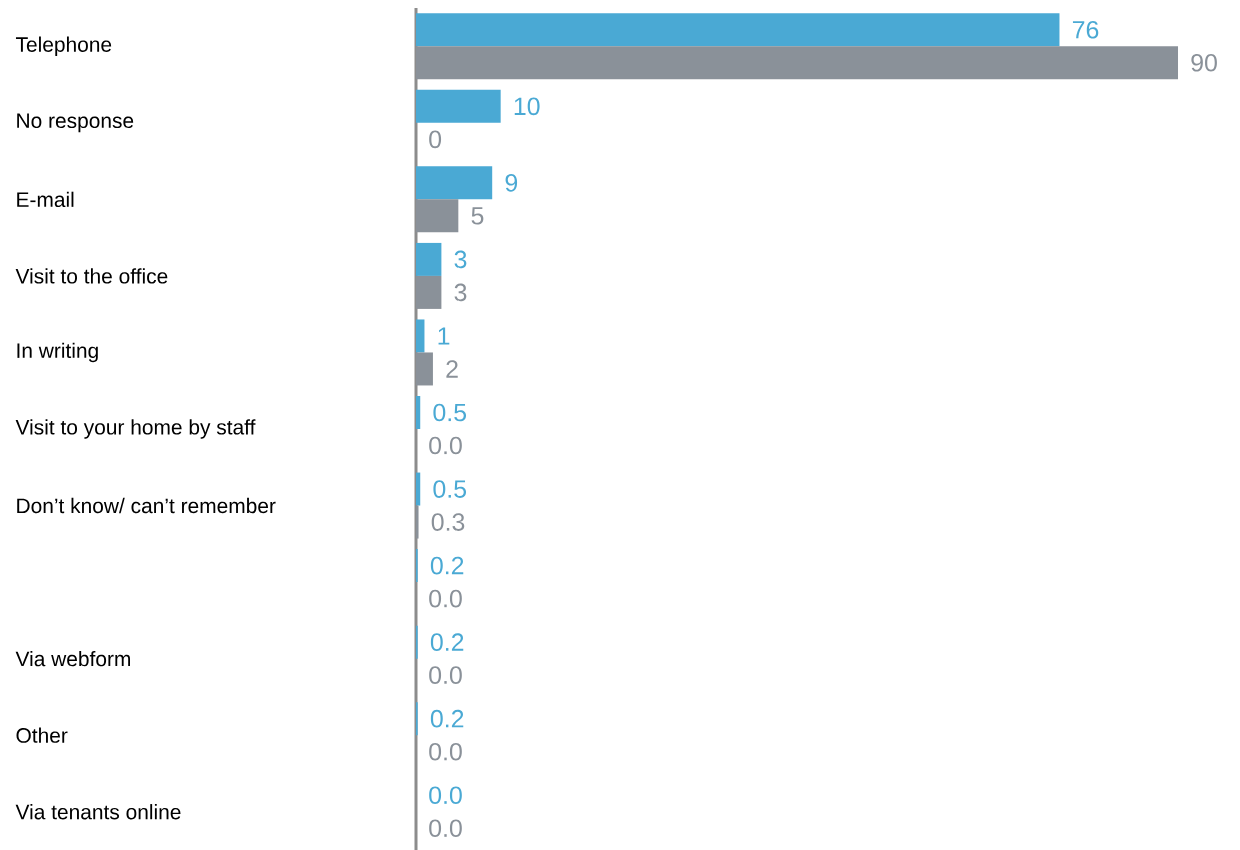 Image resolution: width=1240 pixels, height=850 pixels. I want to click on data-label: 76, so click(1085, 29).